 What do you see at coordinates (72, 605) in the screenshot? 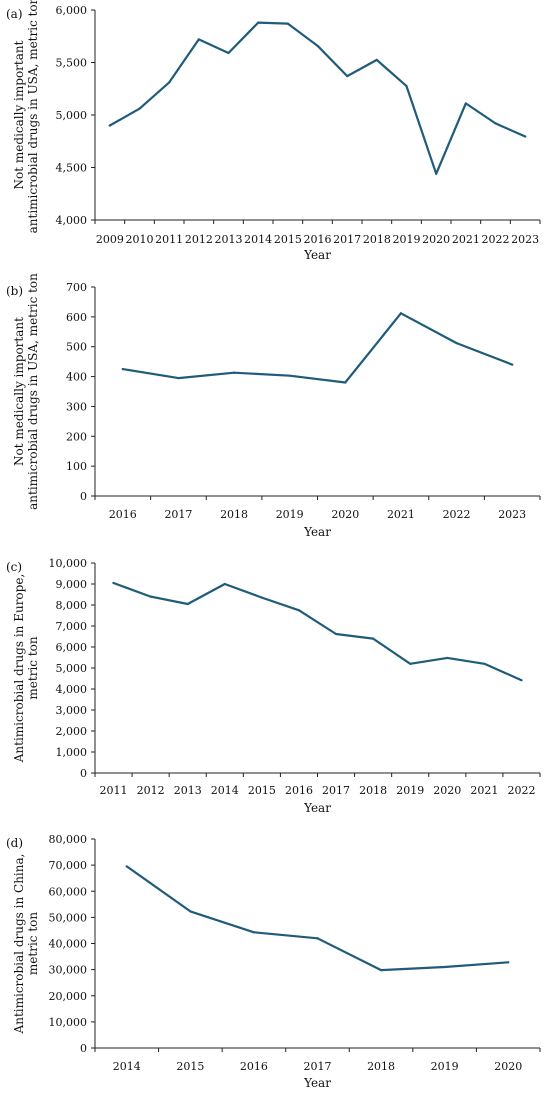
I see `y-tick-label: 8,000` at bounding box center [72, 605].